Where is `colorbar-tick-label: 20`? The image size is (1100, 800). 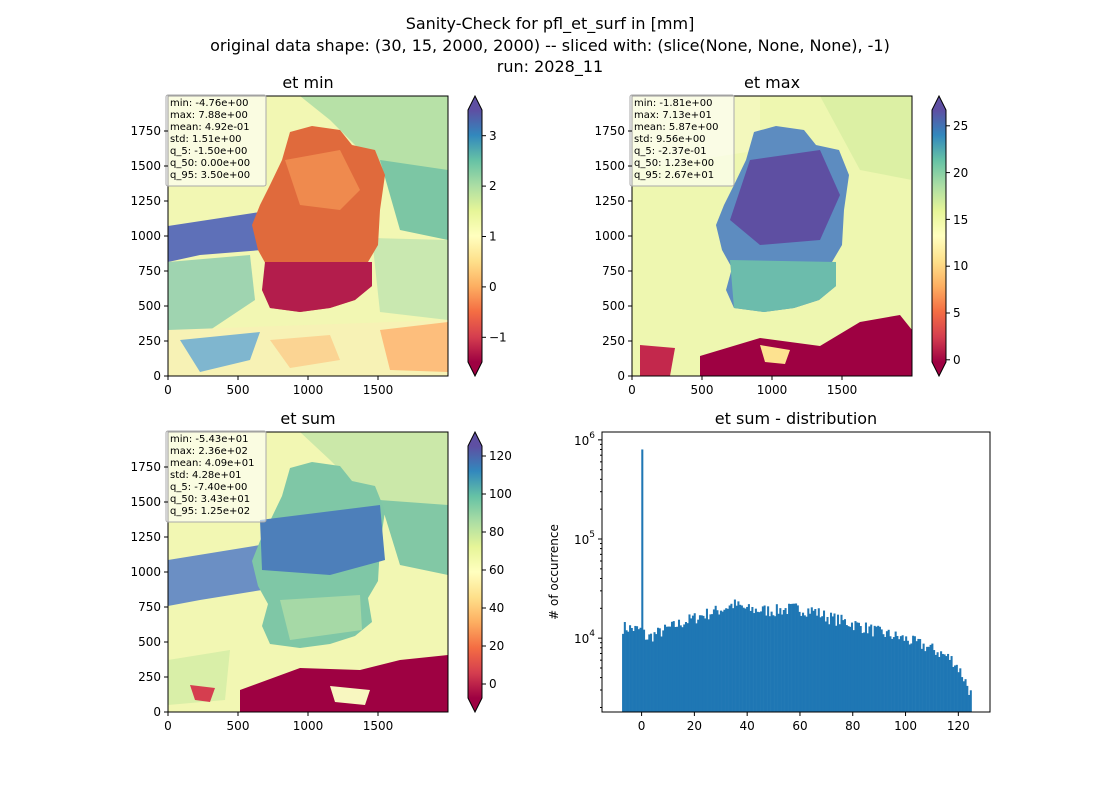
colorbar-tick-label: 20 is located at coordinates (960, 173).